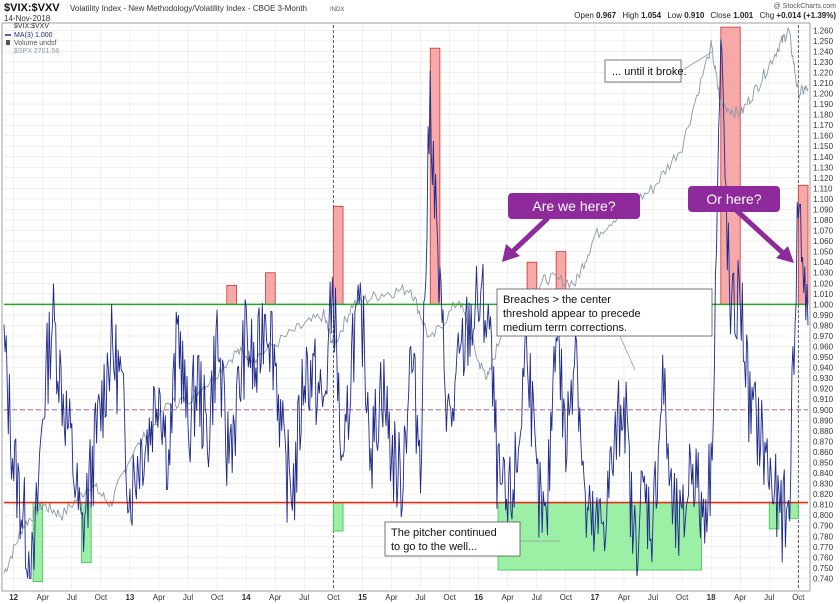  I want to click on y-tick-label: 1.170, so click(823, 125).